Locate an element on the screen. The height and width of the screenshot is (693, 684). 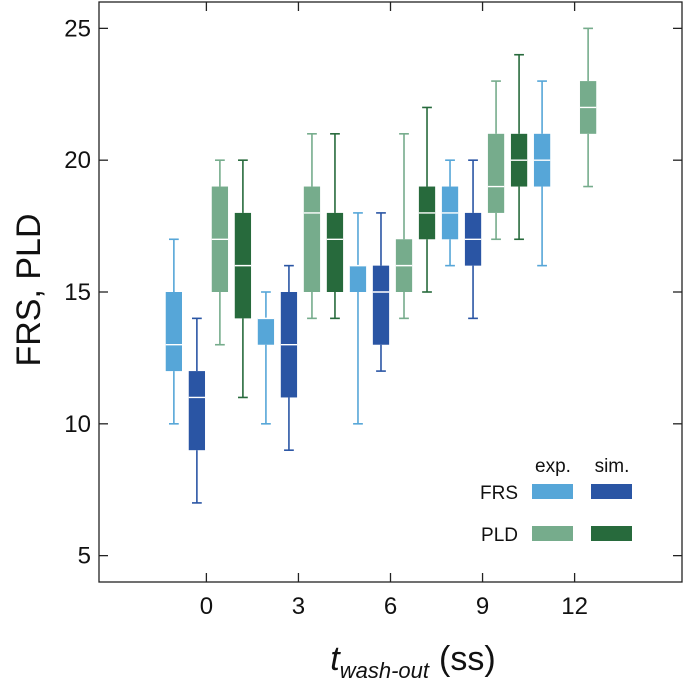
legend-swatch-frs-sim is located at coordinates (611, 491).